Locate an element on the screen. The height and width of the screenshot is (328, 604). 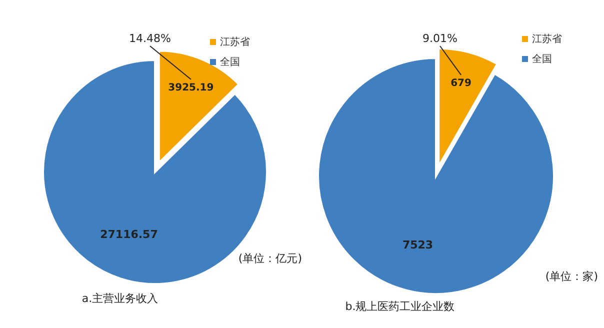
data-label: 27116.57 is located at coordinates (129, 234).